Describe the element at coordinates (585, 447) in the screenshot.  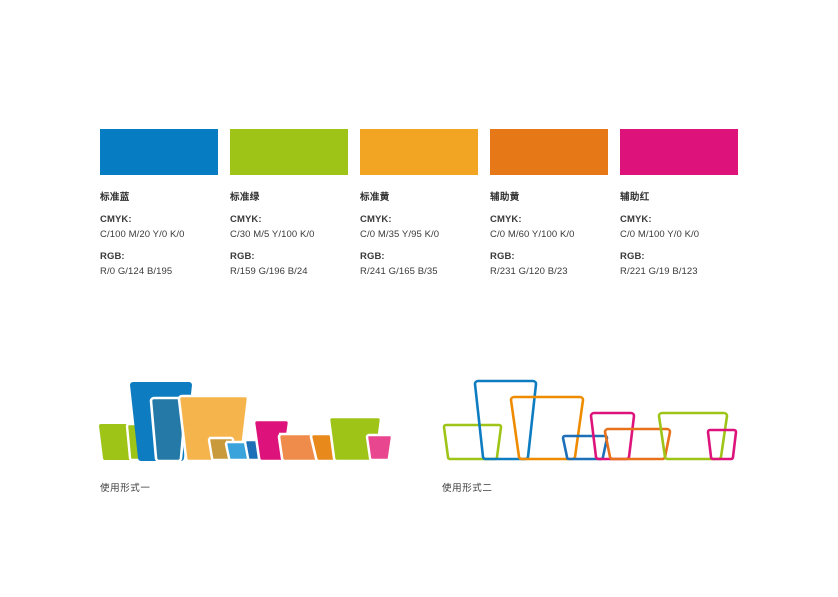
I see `cup-outline-blue-small` at that location.